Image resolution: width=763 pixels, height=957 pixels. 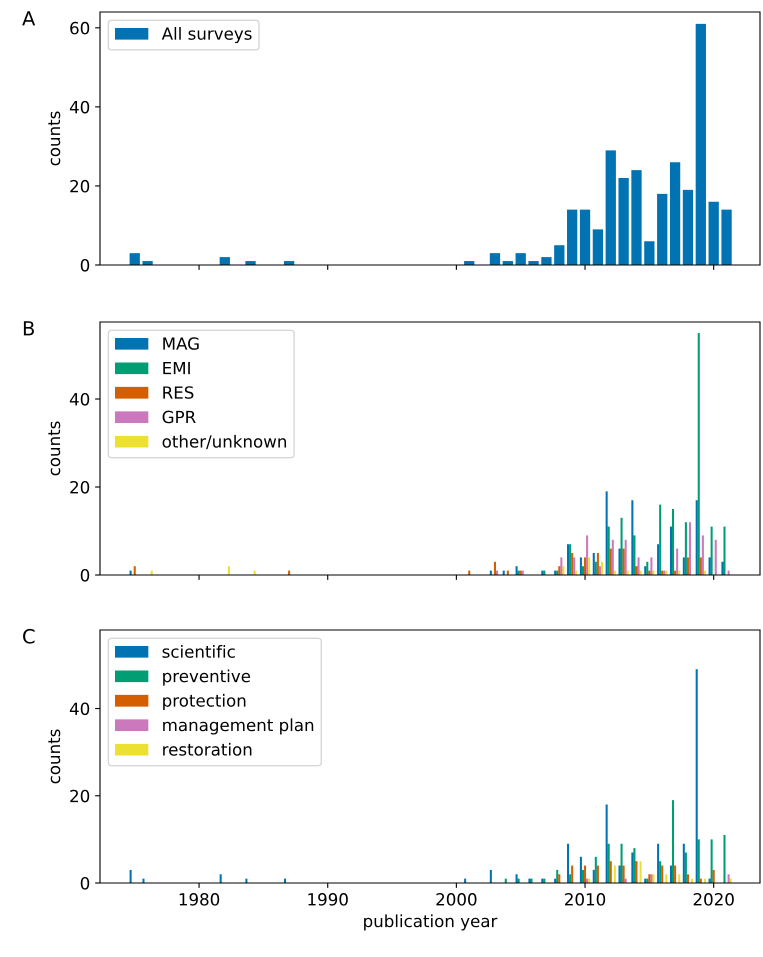 What do you see at coordinates (176, 368) in the screenshot?
I see `legend-label: EMI` at bounding box center [176, 368].